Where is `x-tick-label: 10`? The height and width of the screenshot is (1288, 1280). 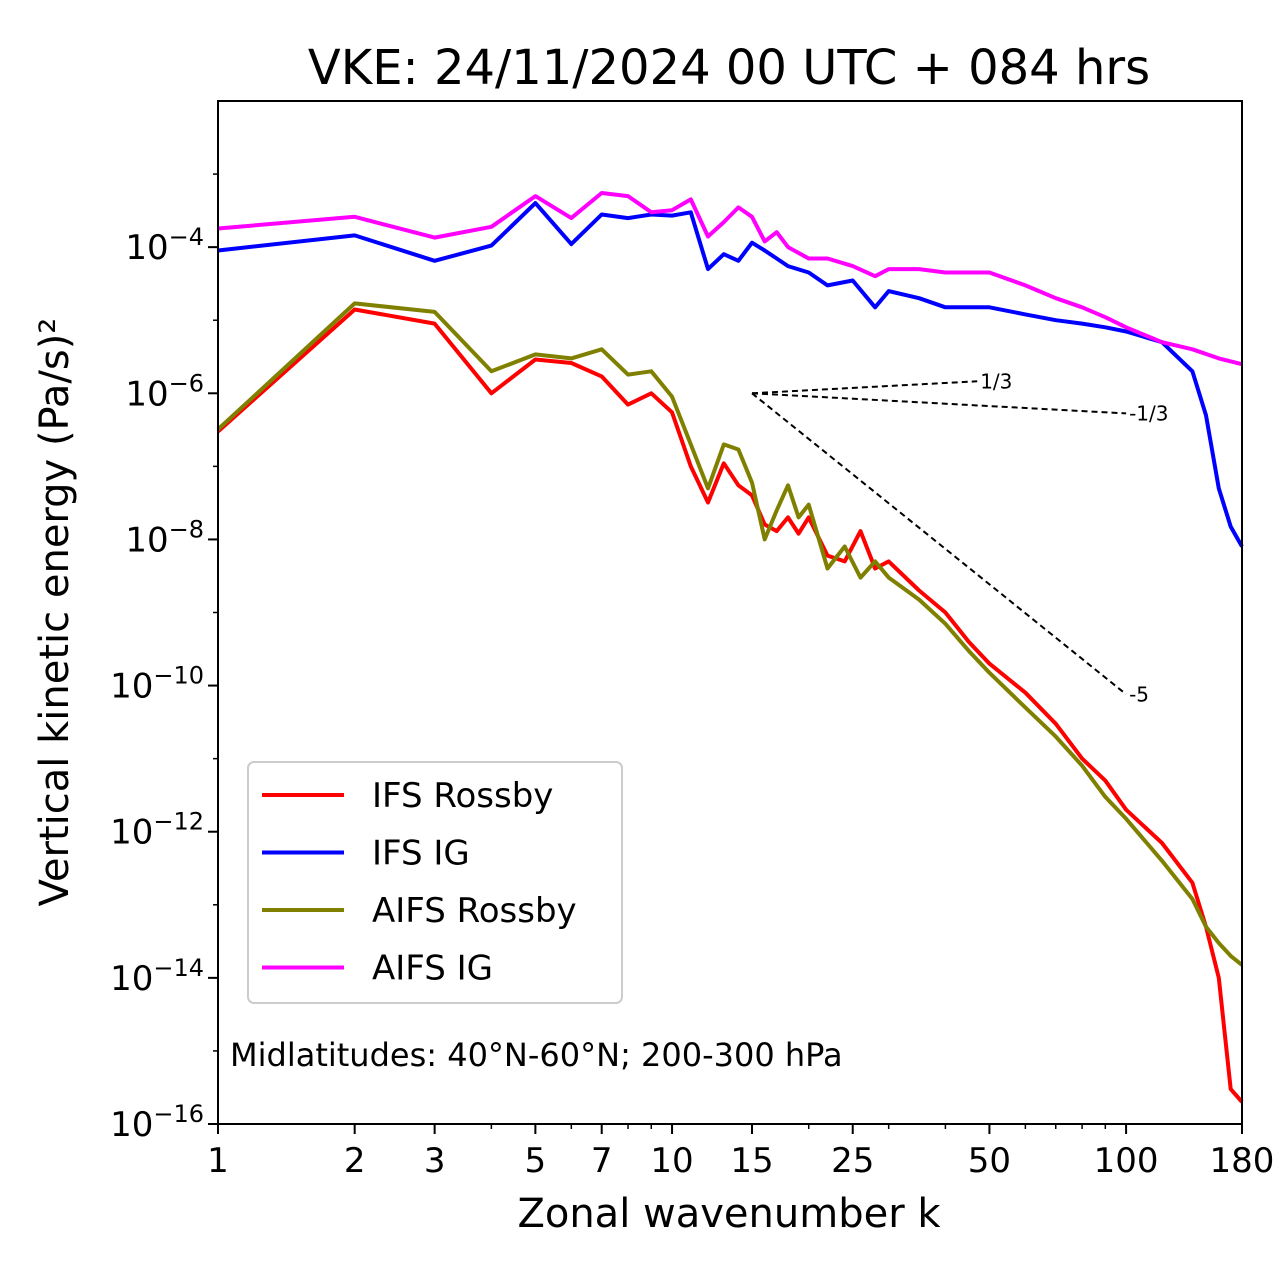 x-tick-label: 10 is located at coordinates (671, 1161).